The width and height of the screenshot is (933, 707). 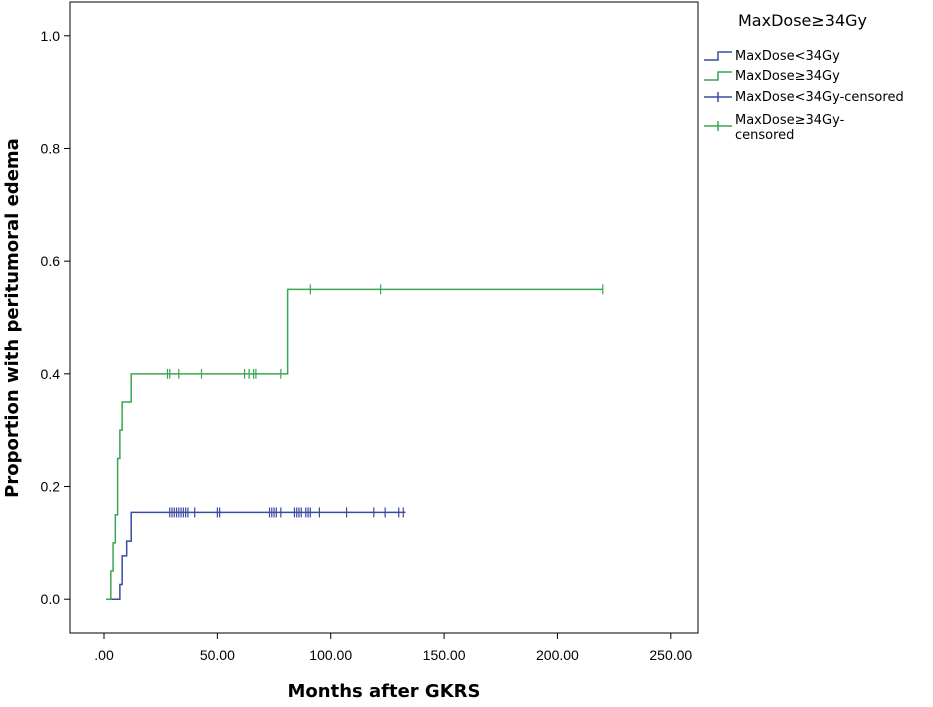 I want to click on x-tick-label: 200.00, so click(x=557, y=655).